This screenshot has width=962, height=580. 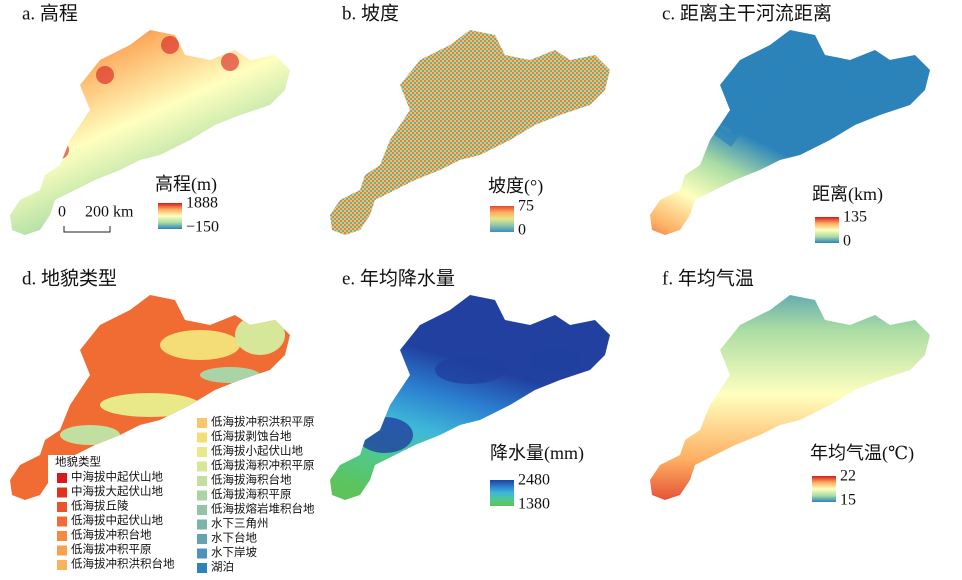 I want to click on legend-item: 中海拔大起伏山地, so click(x=117, y=491).